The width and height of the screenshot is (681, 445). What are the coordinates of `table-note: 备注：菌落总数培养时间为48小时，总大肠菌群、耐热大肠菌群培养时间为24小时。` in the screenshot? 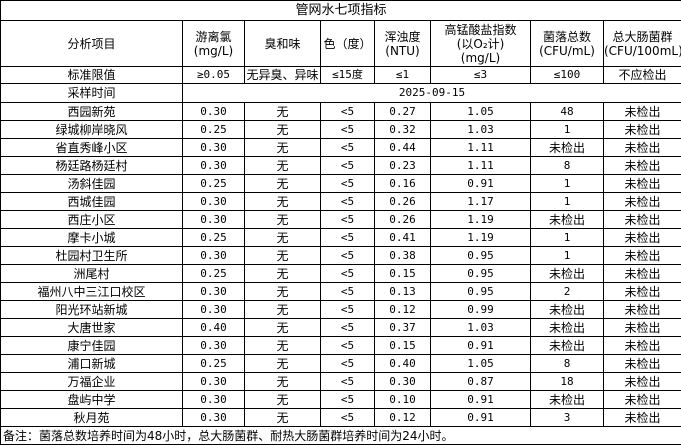 It's located at (340, 435).